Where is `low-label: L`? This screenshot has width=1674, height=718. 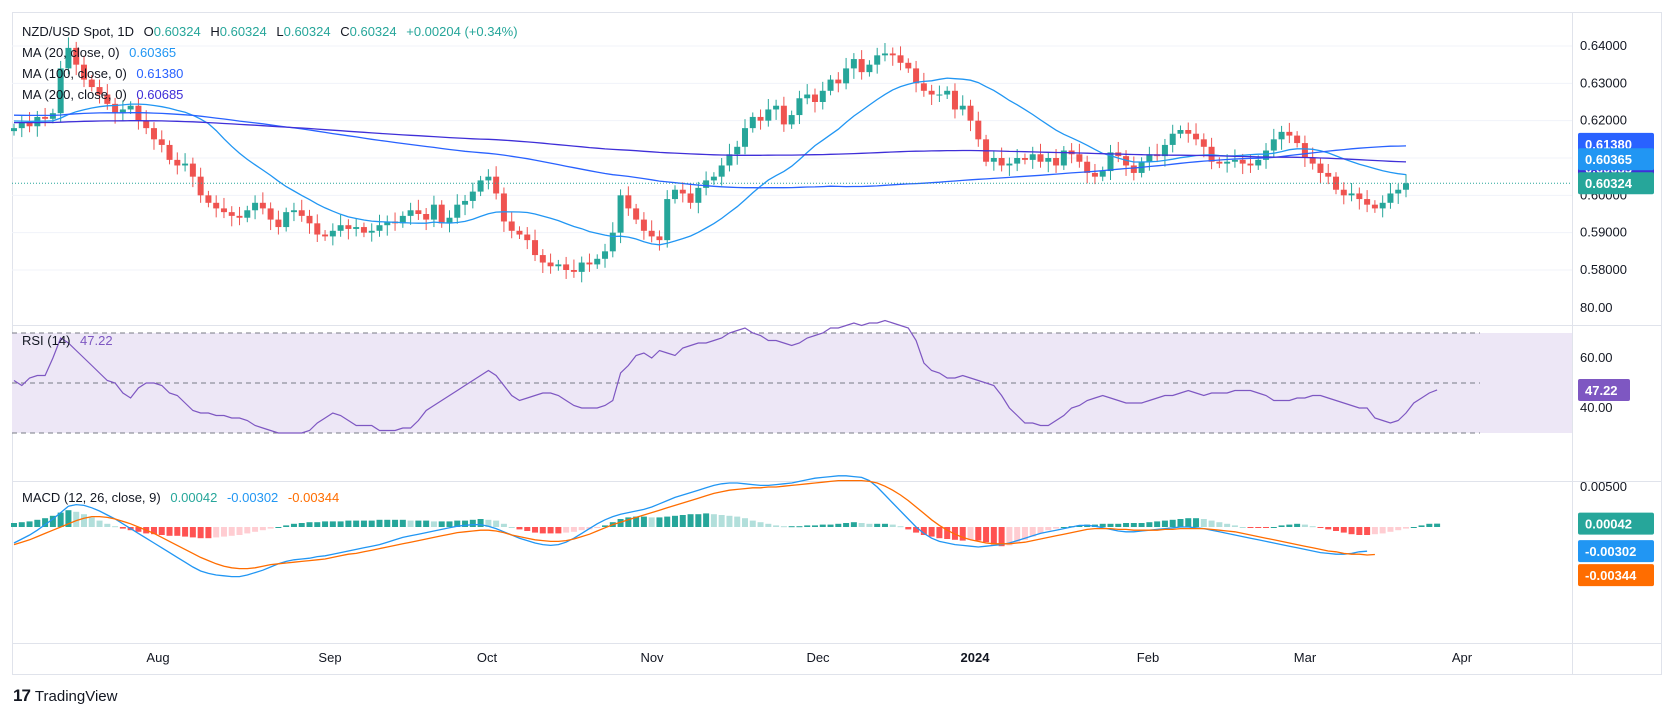 low-label: L is located at coordinates (279, 31).